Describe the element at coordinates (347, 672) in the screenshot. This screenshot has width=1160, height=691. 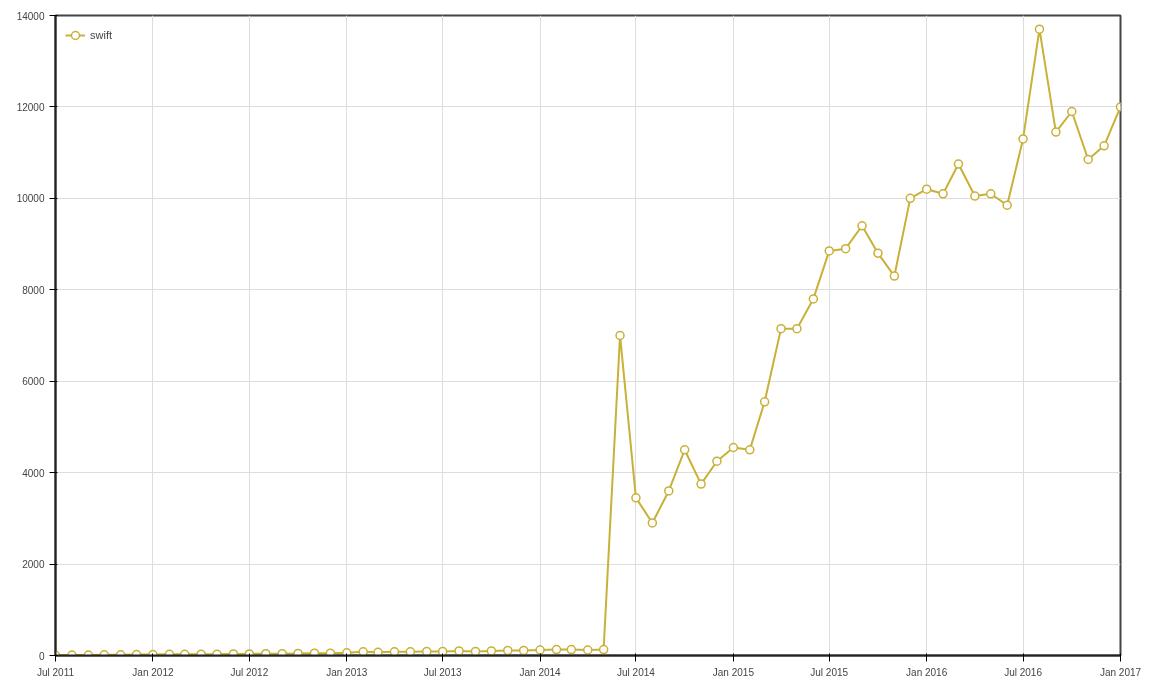
I see `x-tick-label: Jan 2013` at that location.